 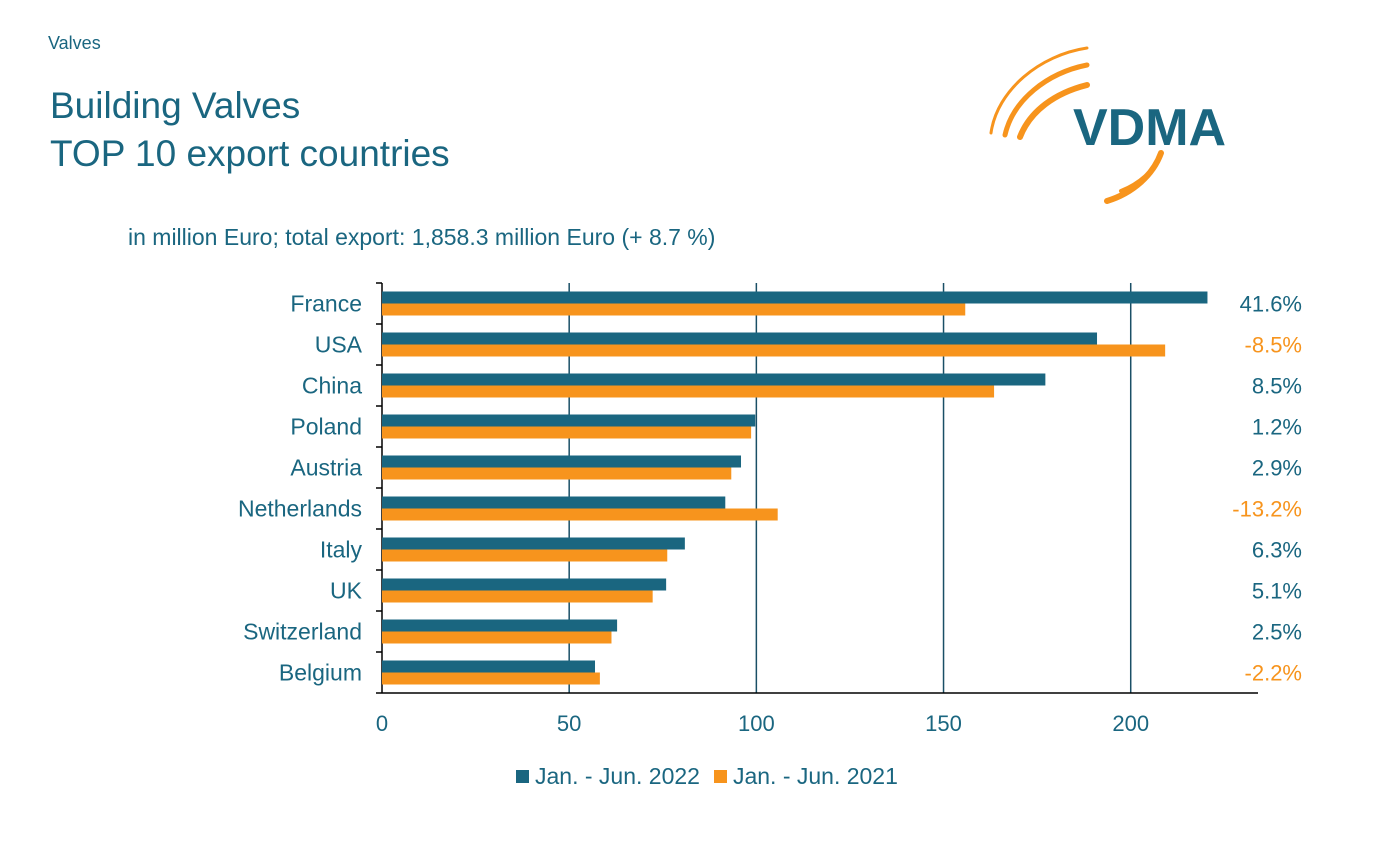 I want to click on vdma-logo: VDMA, so click(x=1125, y=125).